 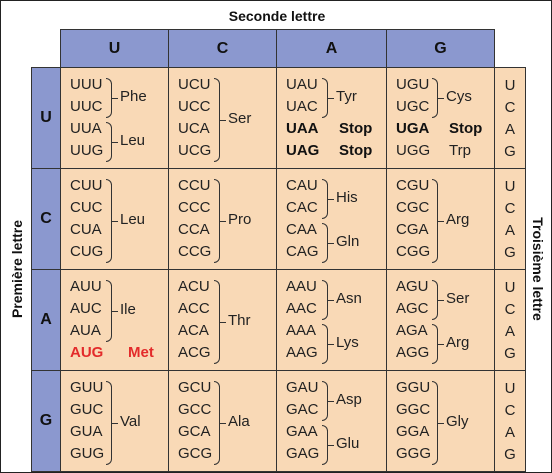 What do you see at coordinates (440, 118) in the screenshot?
I see `codon-cell-ug: UGU UGC UGA Stop UGG Trp Cys` at bounding box center [440, 118].